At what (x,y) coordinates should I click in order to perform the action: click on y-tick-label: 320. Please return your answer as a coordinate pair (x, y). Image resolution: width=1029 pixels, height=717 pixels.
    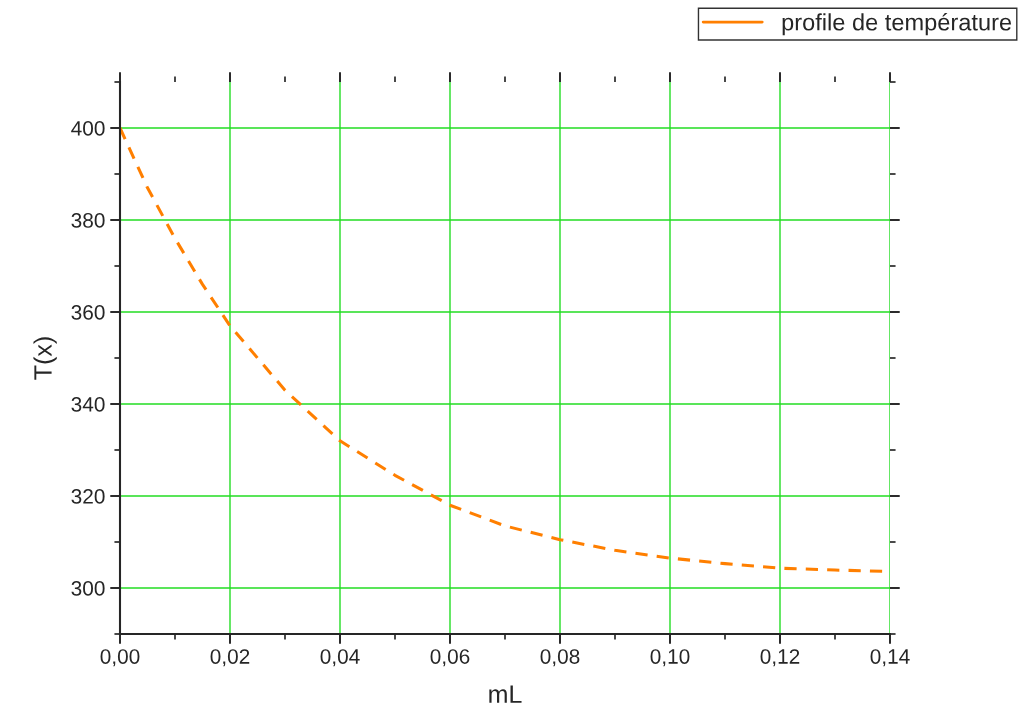
    Looking at the image, I should click on (88, 496).